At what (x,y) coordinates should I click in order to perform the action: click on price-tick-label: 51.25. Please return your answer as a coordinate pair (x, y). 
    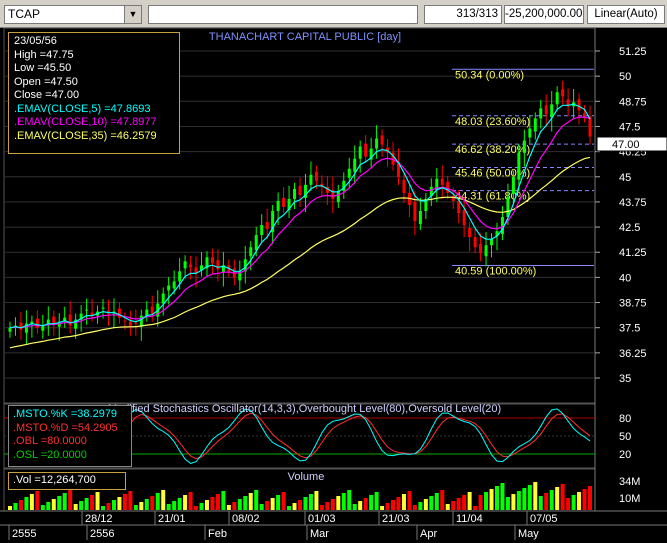
    Looking at the image, I should click on (633, 52).